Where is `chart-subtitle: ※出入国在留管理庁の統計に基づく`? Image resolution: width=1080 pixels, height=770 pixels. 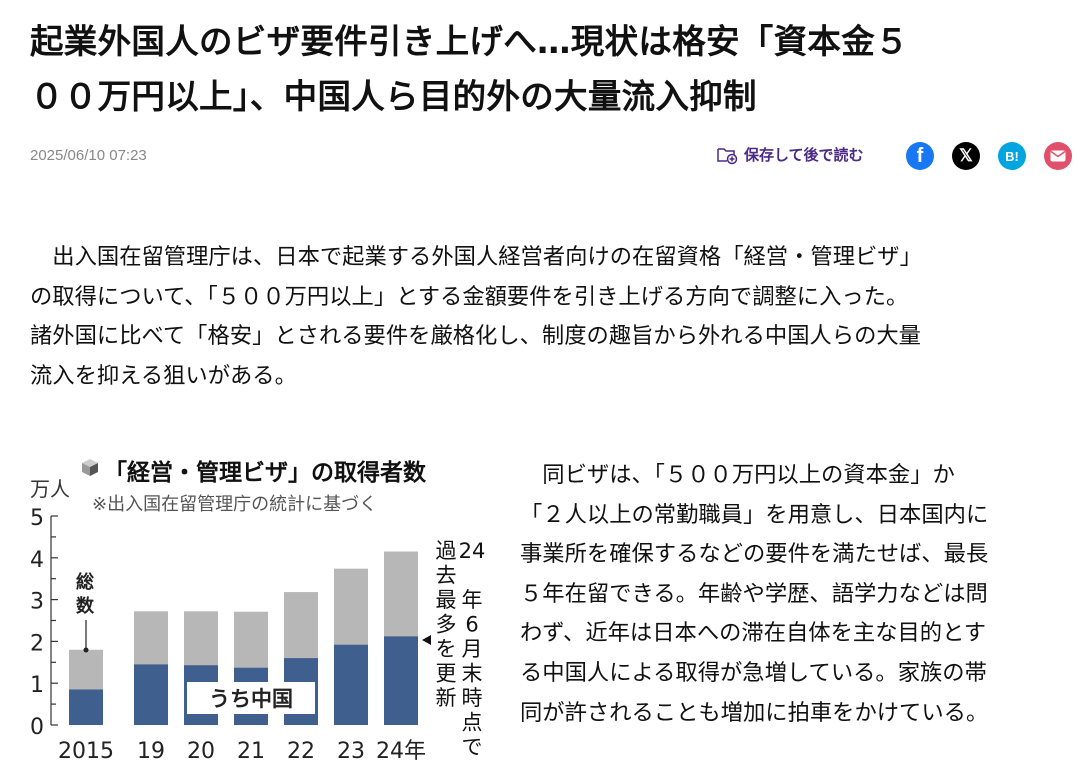
chart-subtitle: ※出入国在留管理庁の統計に基づく is located at coordinates (234, 504).